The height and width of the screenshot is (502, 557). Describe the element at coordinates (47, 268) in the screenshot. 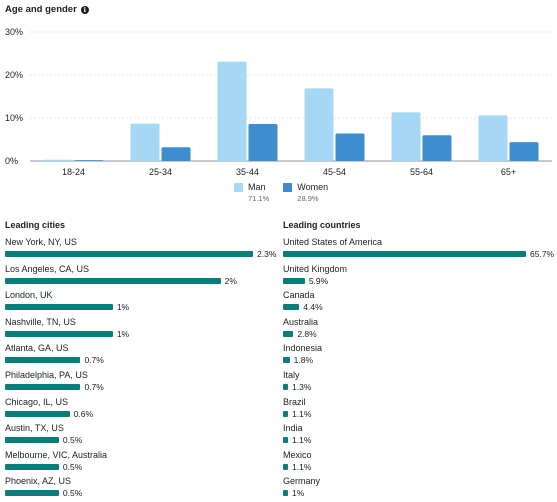

I see `city-label: Los Angeles, CA, US` at that location.